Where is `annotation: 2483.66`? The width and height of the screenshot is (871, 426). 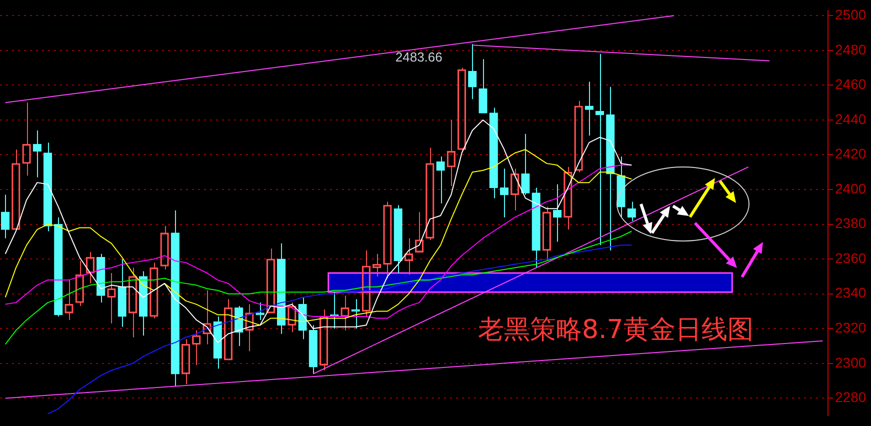
annotation: 2483.66 is located at coordinates (418, 57).